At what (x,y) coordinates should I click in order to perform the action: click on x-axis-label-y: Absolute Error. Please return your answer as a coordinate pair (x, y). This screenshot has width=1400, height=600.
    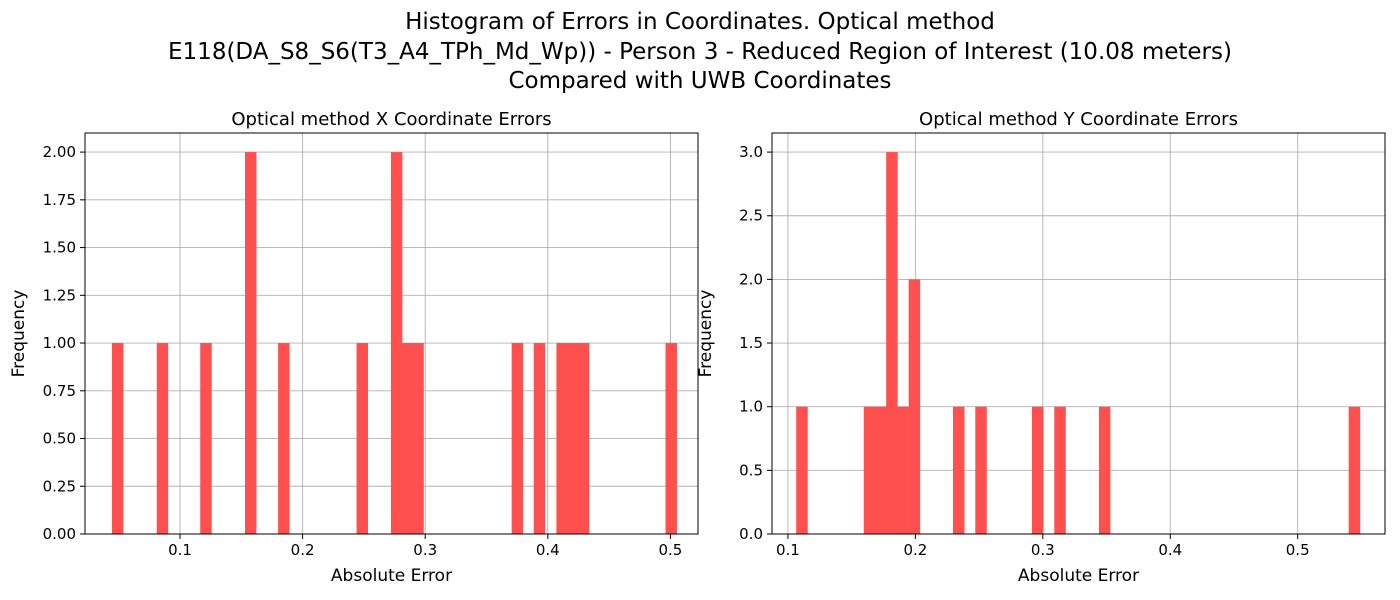
    Looking at the image, I should click on (1078, 576).